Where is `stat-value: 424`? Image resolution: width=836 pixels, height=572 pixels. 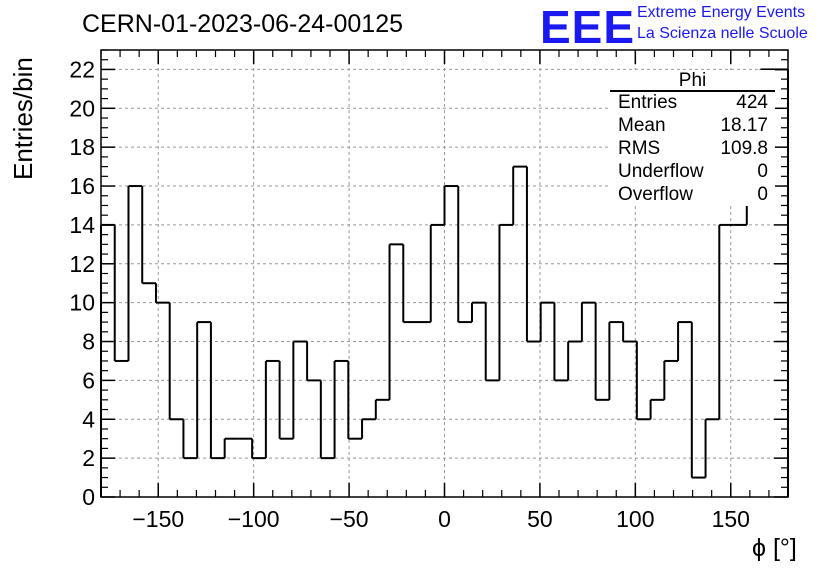 stat-value: 424 is located at coordinates (752, 102).